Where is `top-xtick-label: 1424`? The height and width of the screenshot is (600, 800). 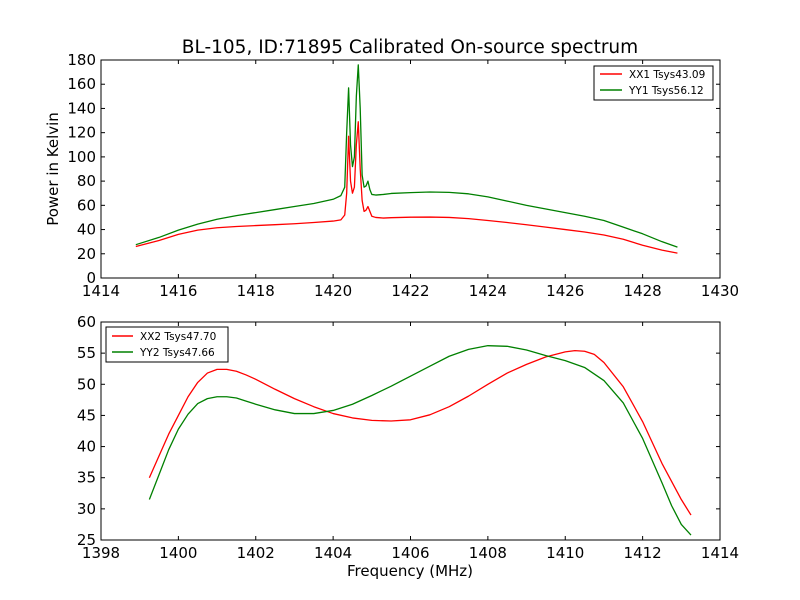 top-xtick-label: 1424 is located at coordinates (488, 291).